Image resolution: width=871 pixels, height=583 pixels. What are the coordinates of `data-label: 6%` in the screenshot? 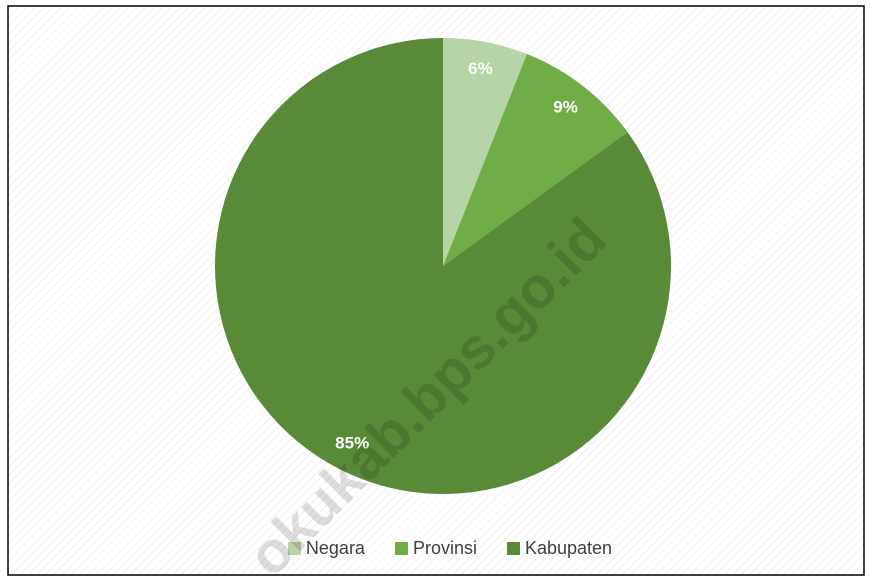 It's located at (480, 68).